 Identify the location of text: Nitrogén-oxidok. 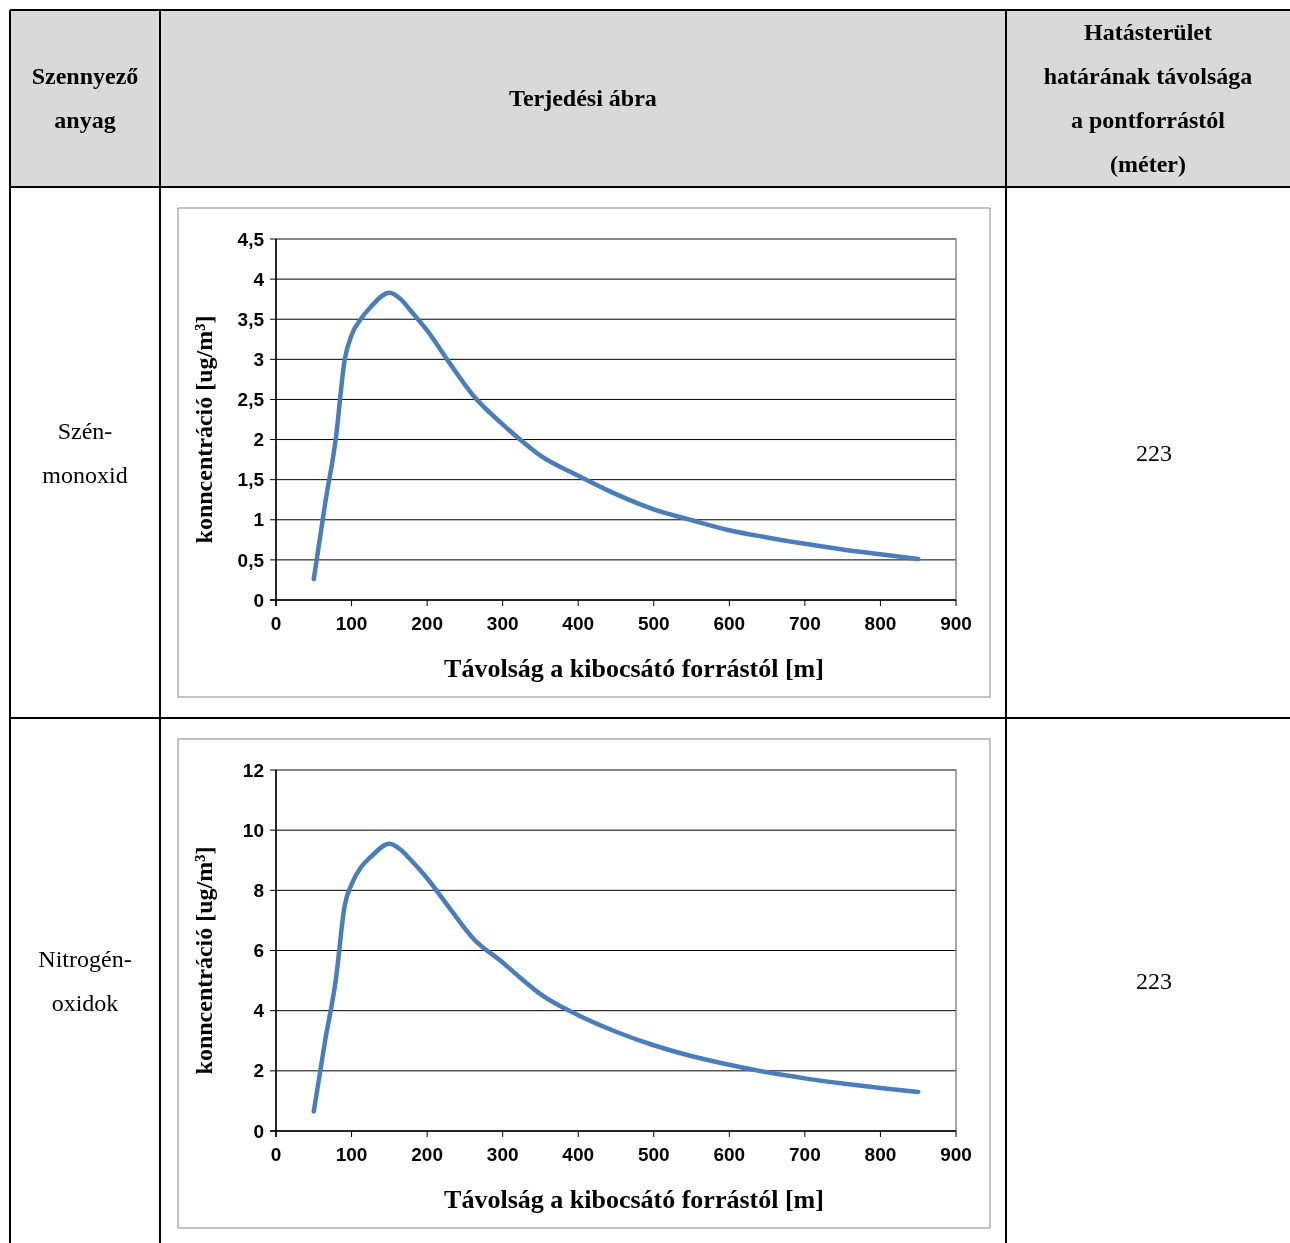
(85, 980).